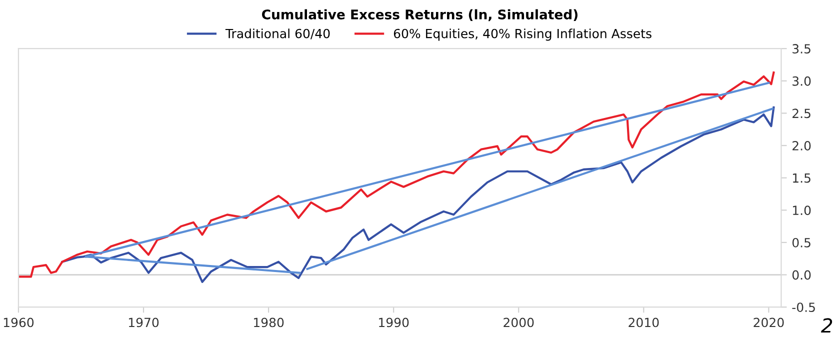 Image resolution: width=840 pixels, height=347 pixels. I want to click on y-tick-label: 0.5, so click(801, 243).